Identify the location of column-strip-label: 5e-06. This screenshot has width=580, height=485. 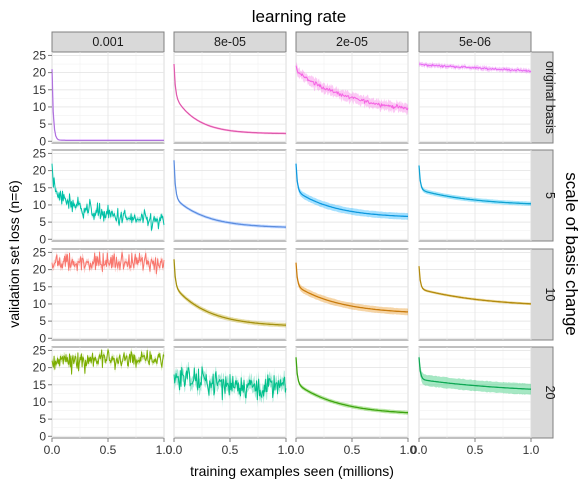
(475, 42).